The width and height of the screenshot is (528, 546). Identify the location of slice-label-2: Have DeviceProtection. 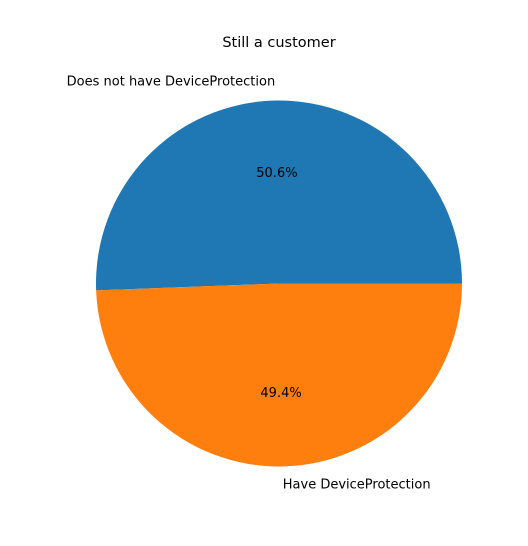
(357, 484).